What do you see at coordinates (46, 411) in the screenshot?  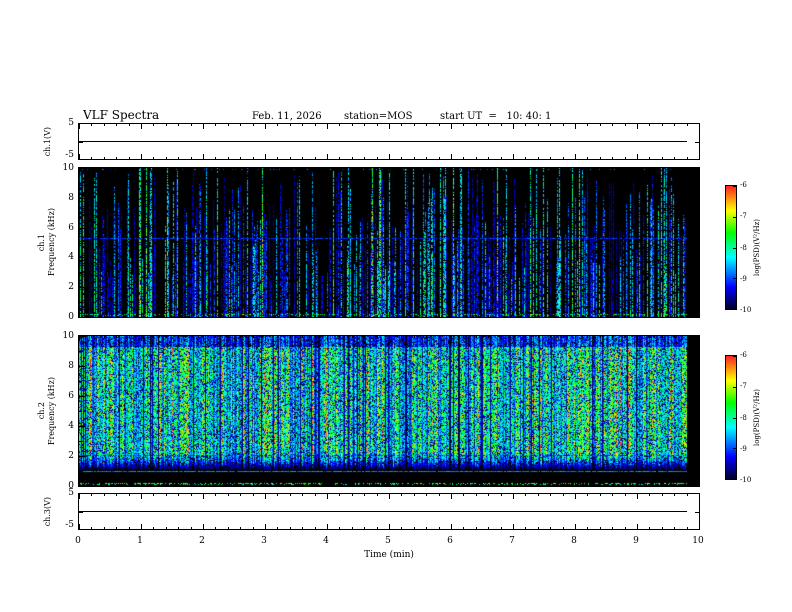 I see `ch2-spectrogram-ylabel: ch.2 Frequency (kHz)` at bounding box center [46, 411].